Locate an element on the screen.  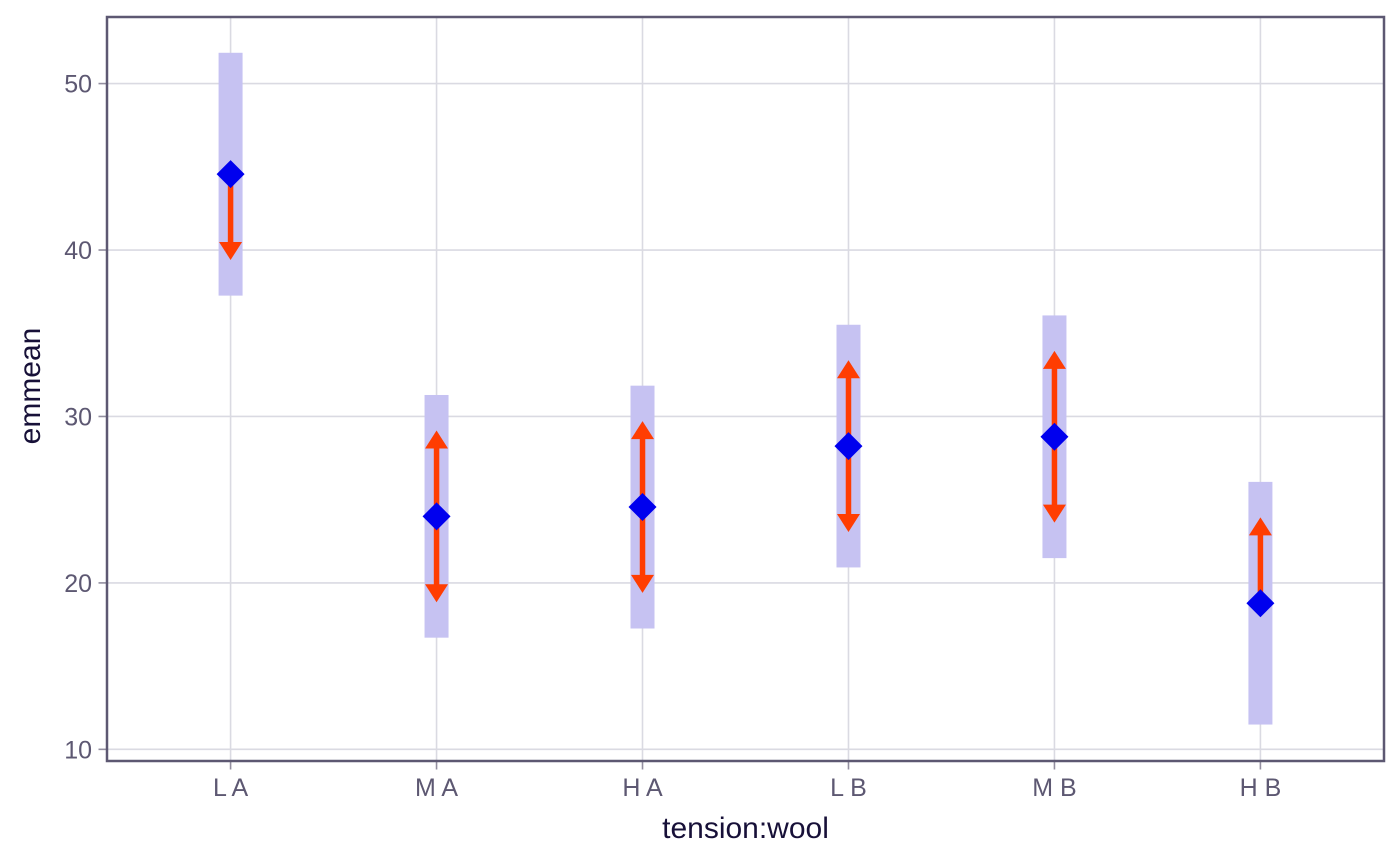
y-tick-label: 50 is located at coordinates (78, 85).